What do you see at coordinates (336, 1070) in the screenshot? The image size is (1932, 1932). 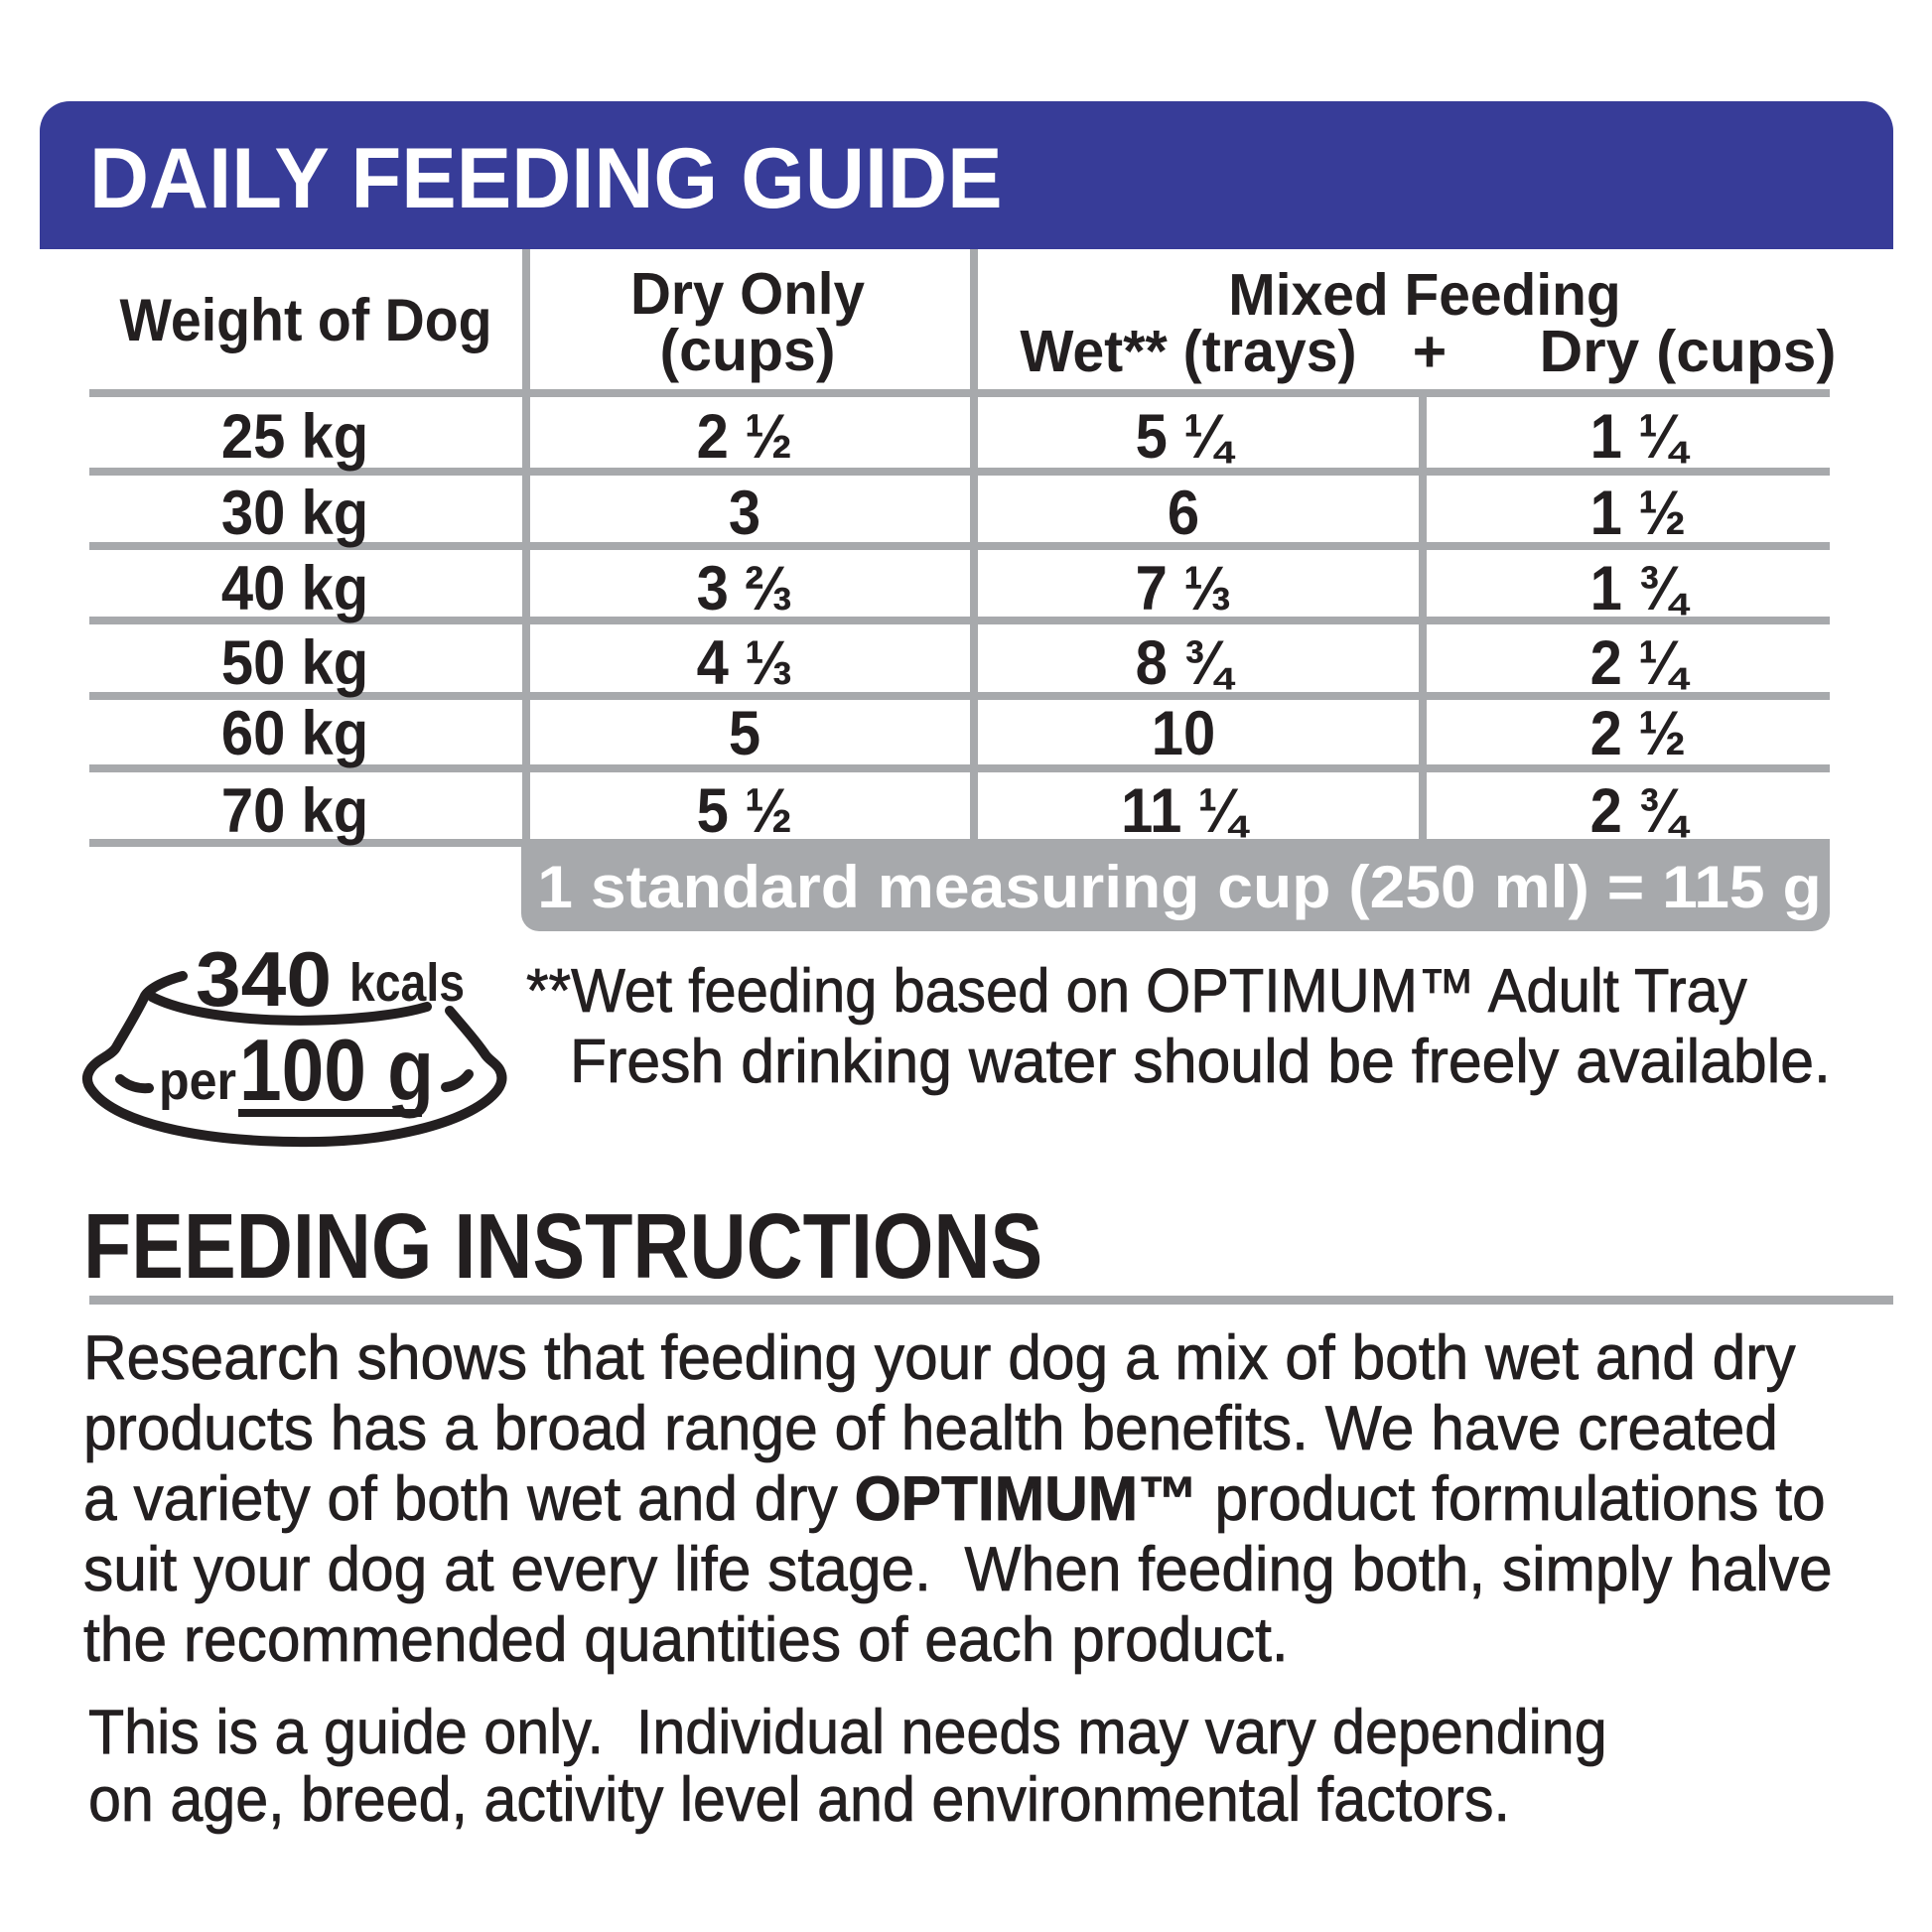 I see `svg-text: 100 g` at bounding box center [336, 1070].